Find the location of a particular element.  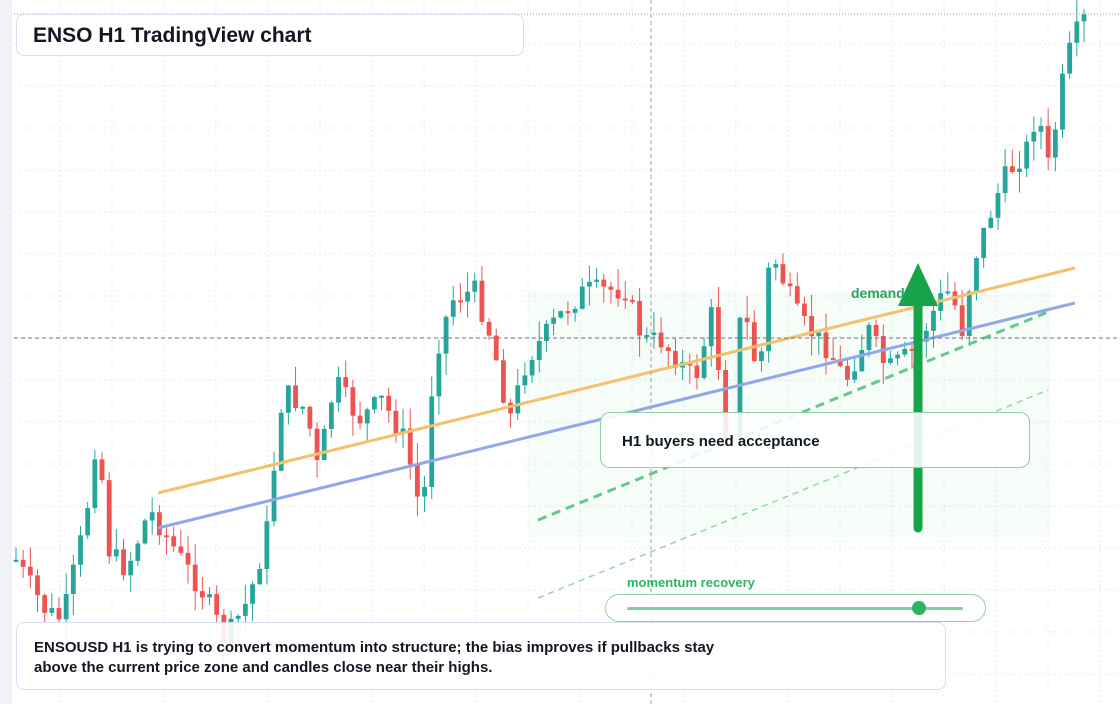

momentum-indicator is located at coordinates (795, 608).